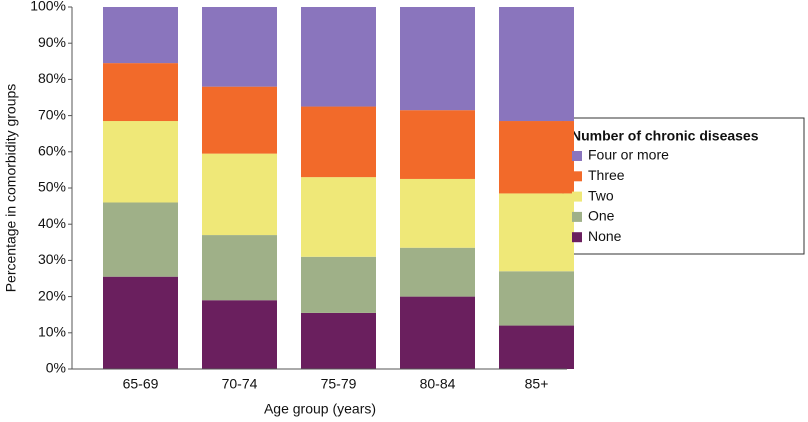 This screenshot has width=808, height=422. Describe the element at coordinates (52, 295) in the screenshot. I see `y-tick-label: 20%` at that location.